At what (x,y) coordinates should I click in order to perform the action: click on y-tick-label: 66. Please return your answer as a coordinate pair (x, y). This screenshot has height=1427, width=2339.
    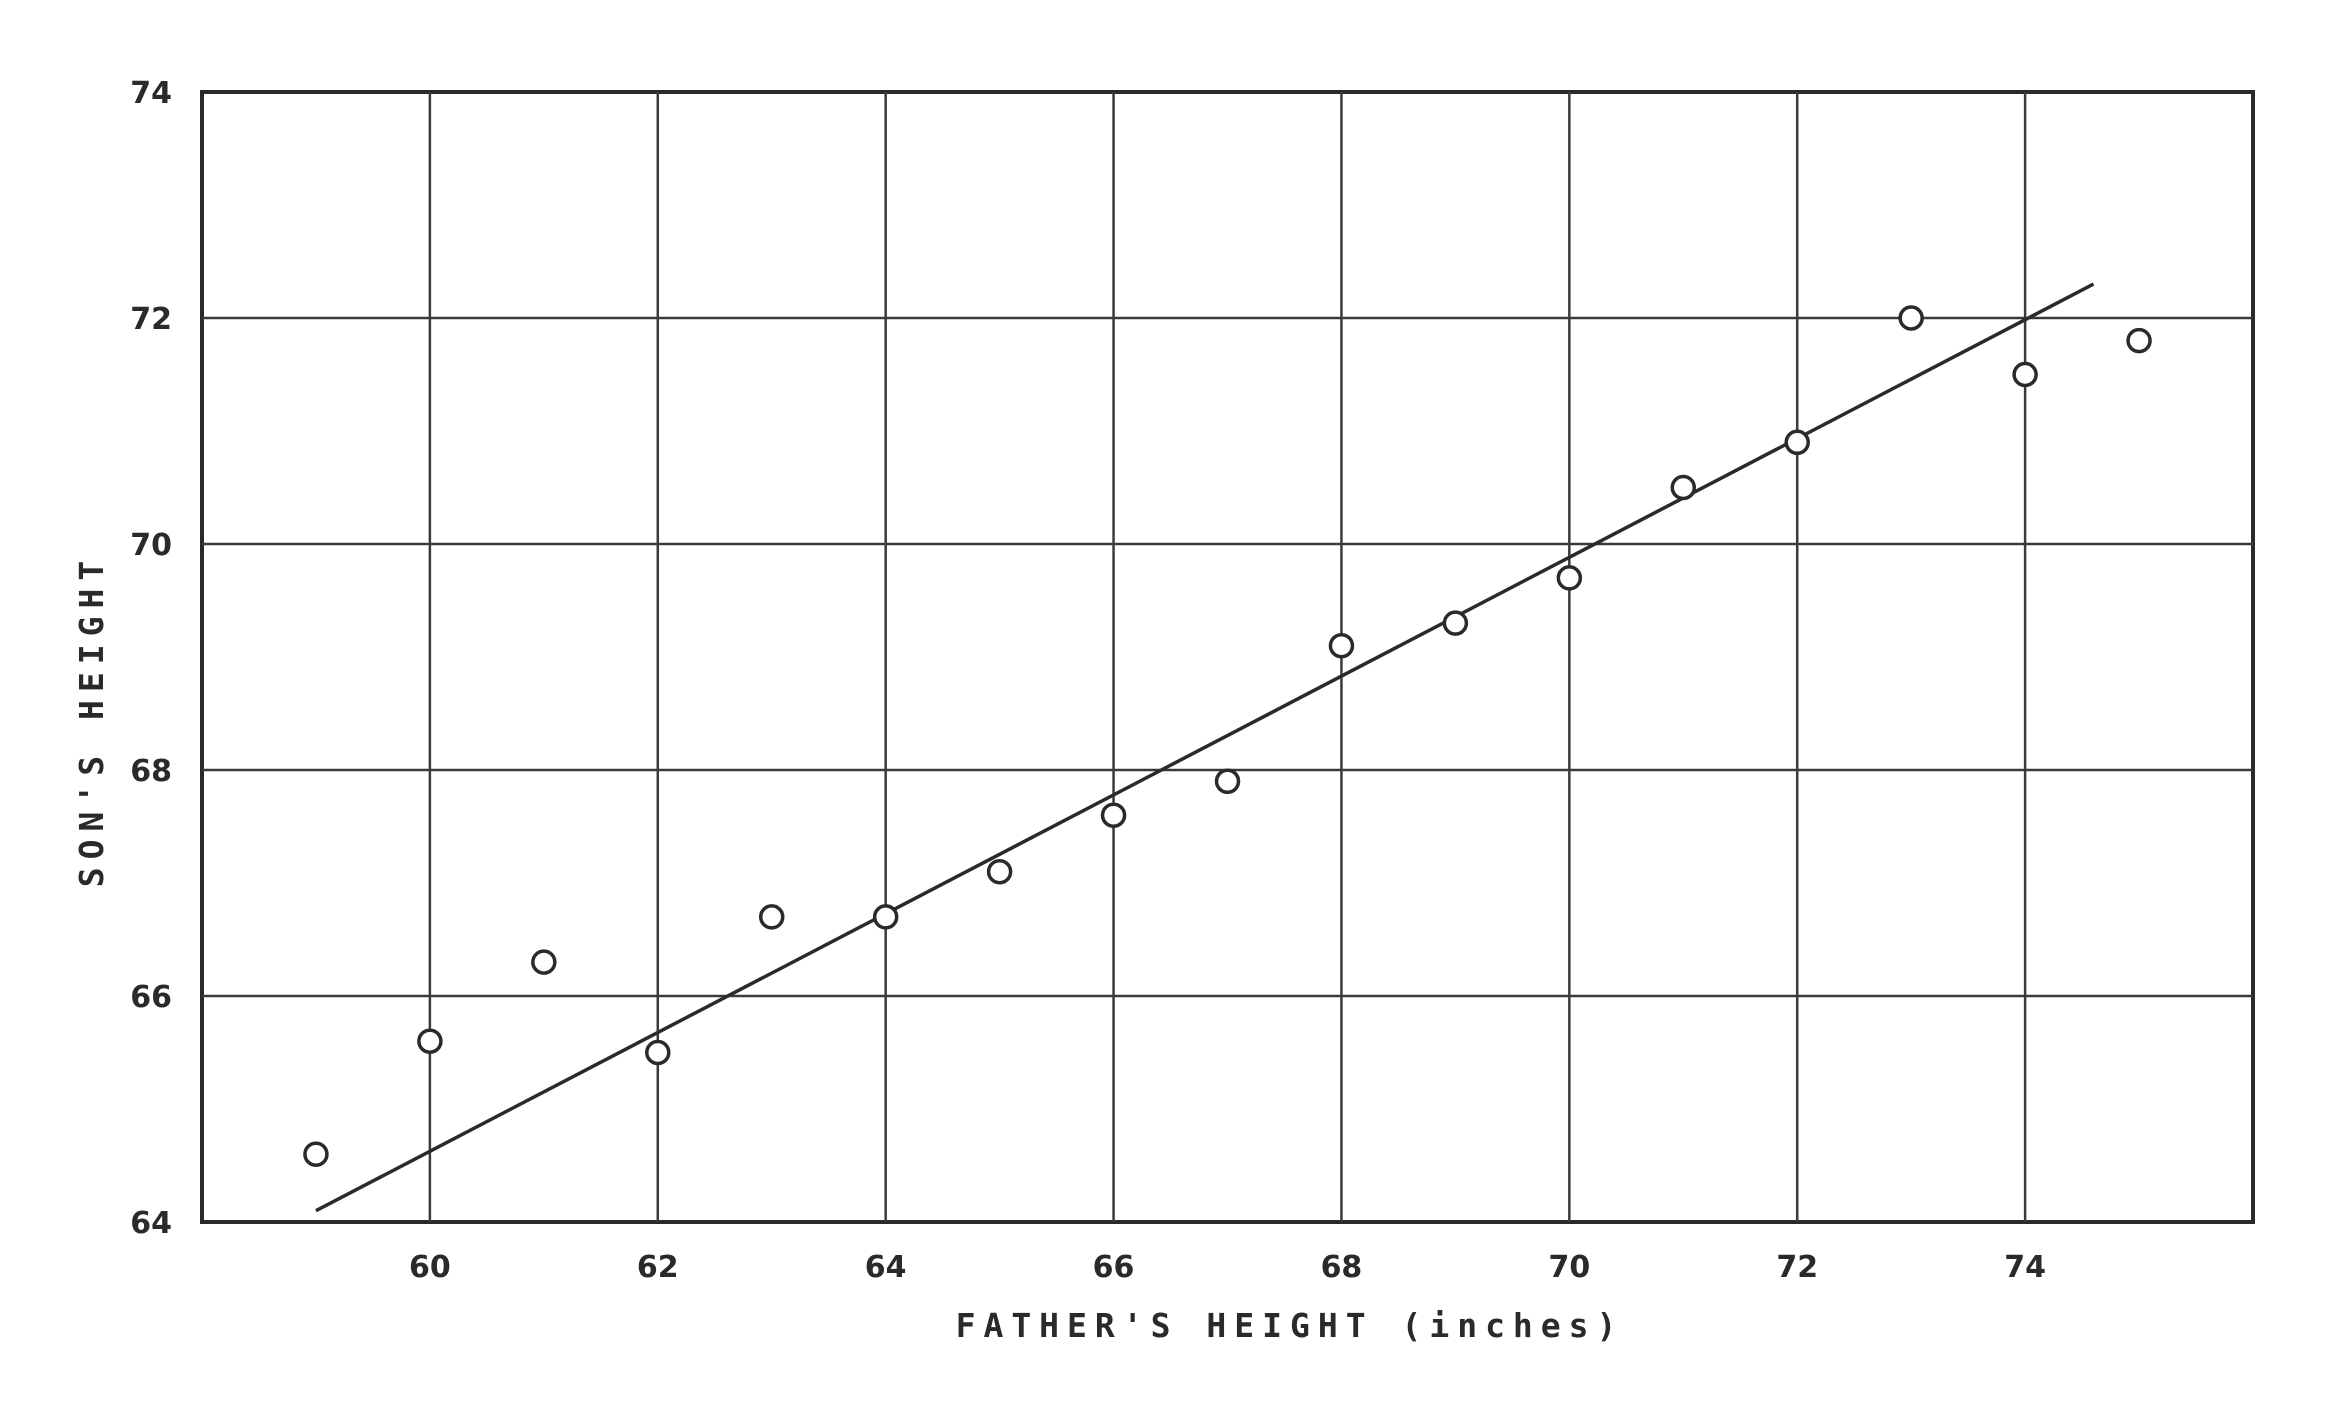
    Looking at the image, I should click on (151, 997).